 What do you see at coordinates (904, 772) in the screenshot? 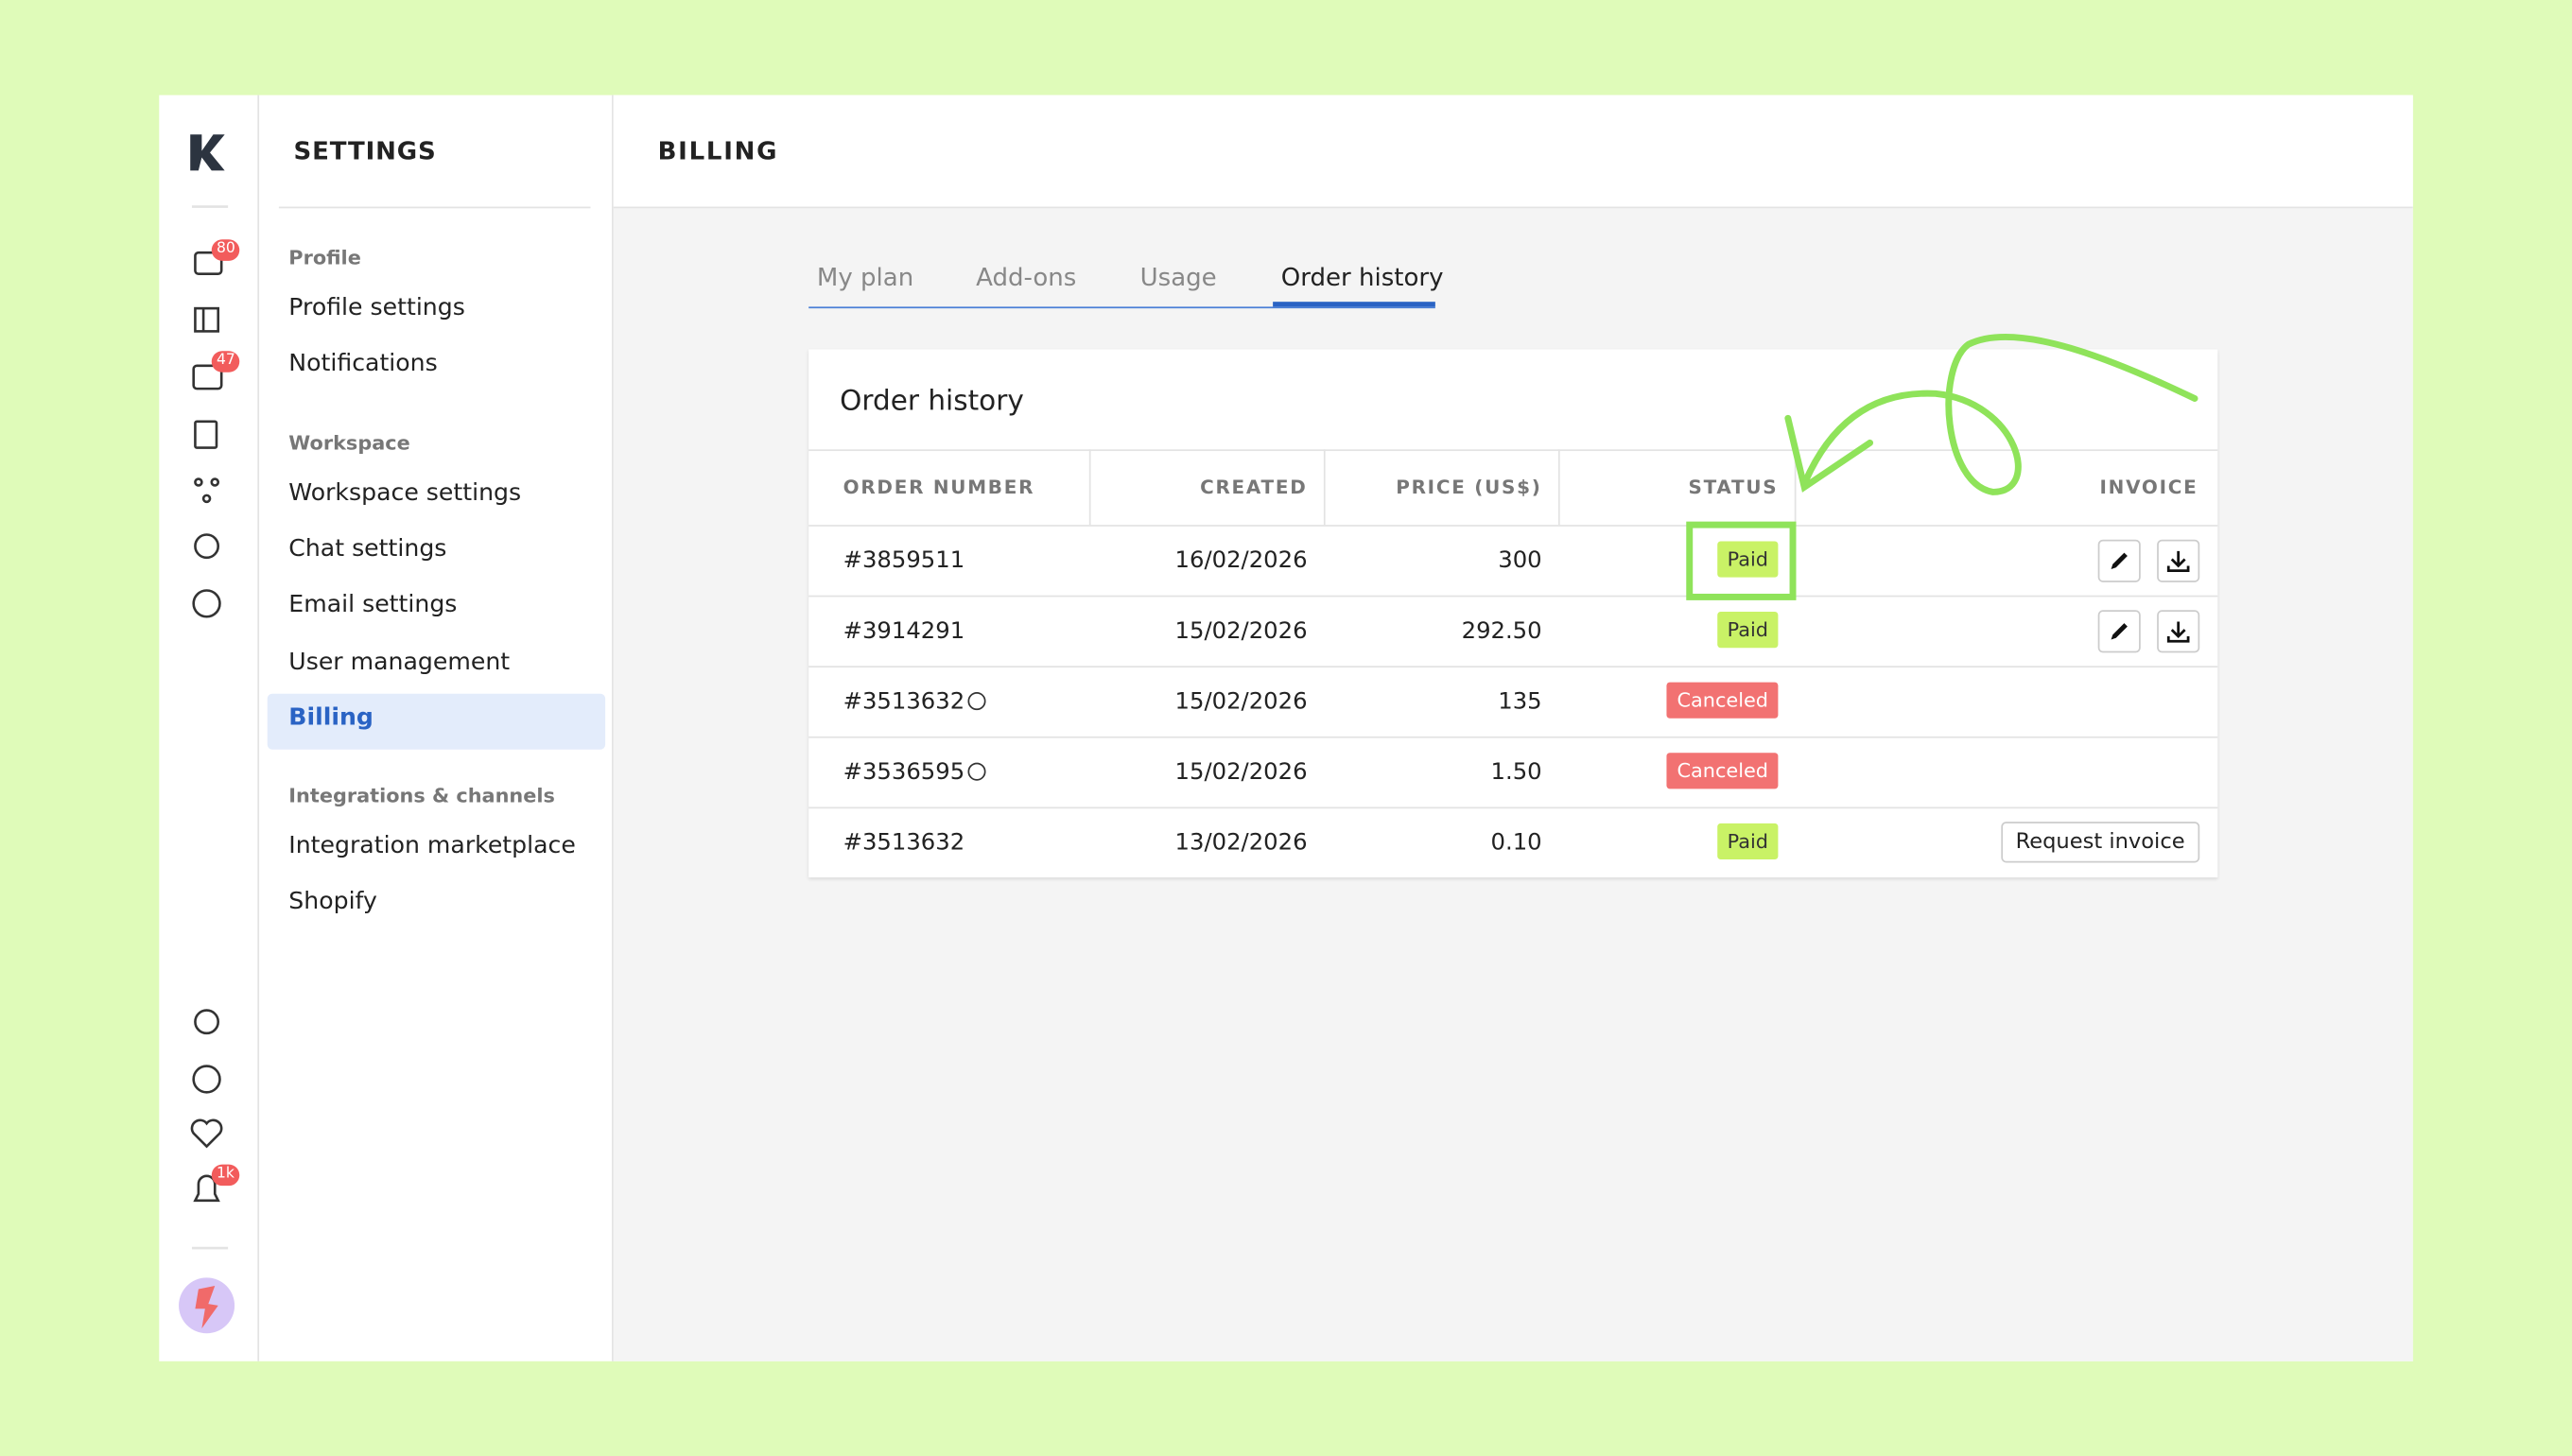
I see `order-number: #3536595` at bounding box center [904, 772].